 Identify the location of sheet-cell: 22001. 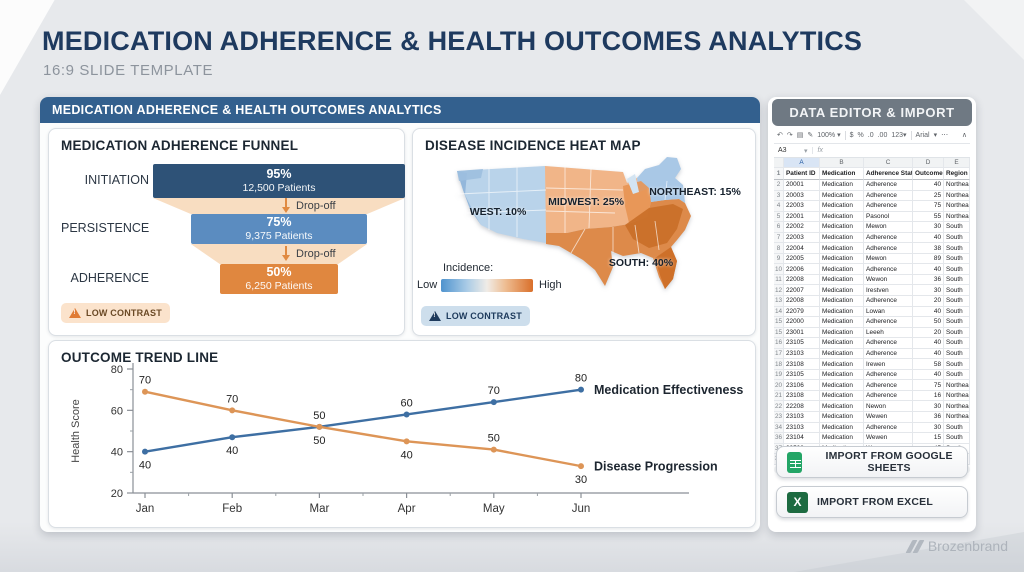
(802, 217).